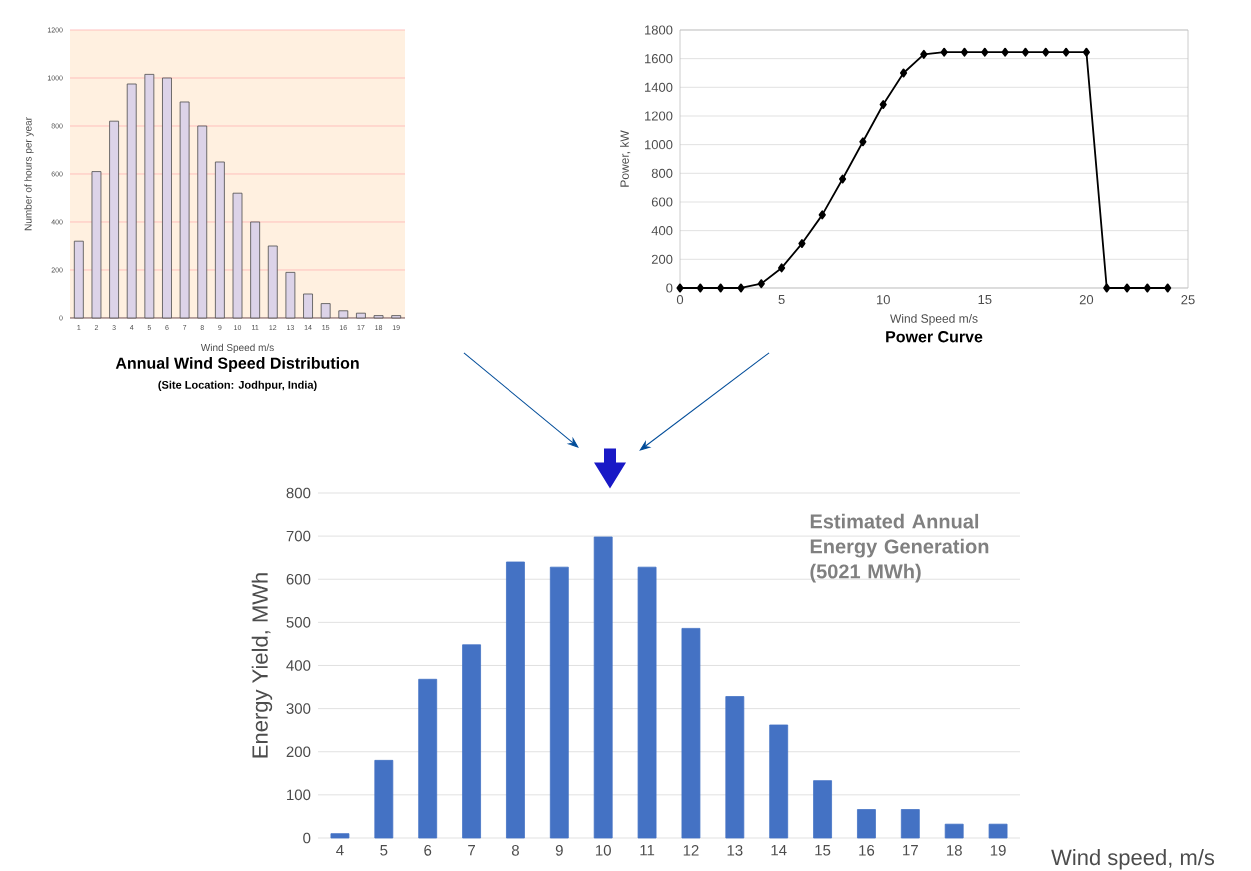  Describe the element at coordinates (659, 59) in the screenshot. I see `y-tick-label: 1600` at that location.